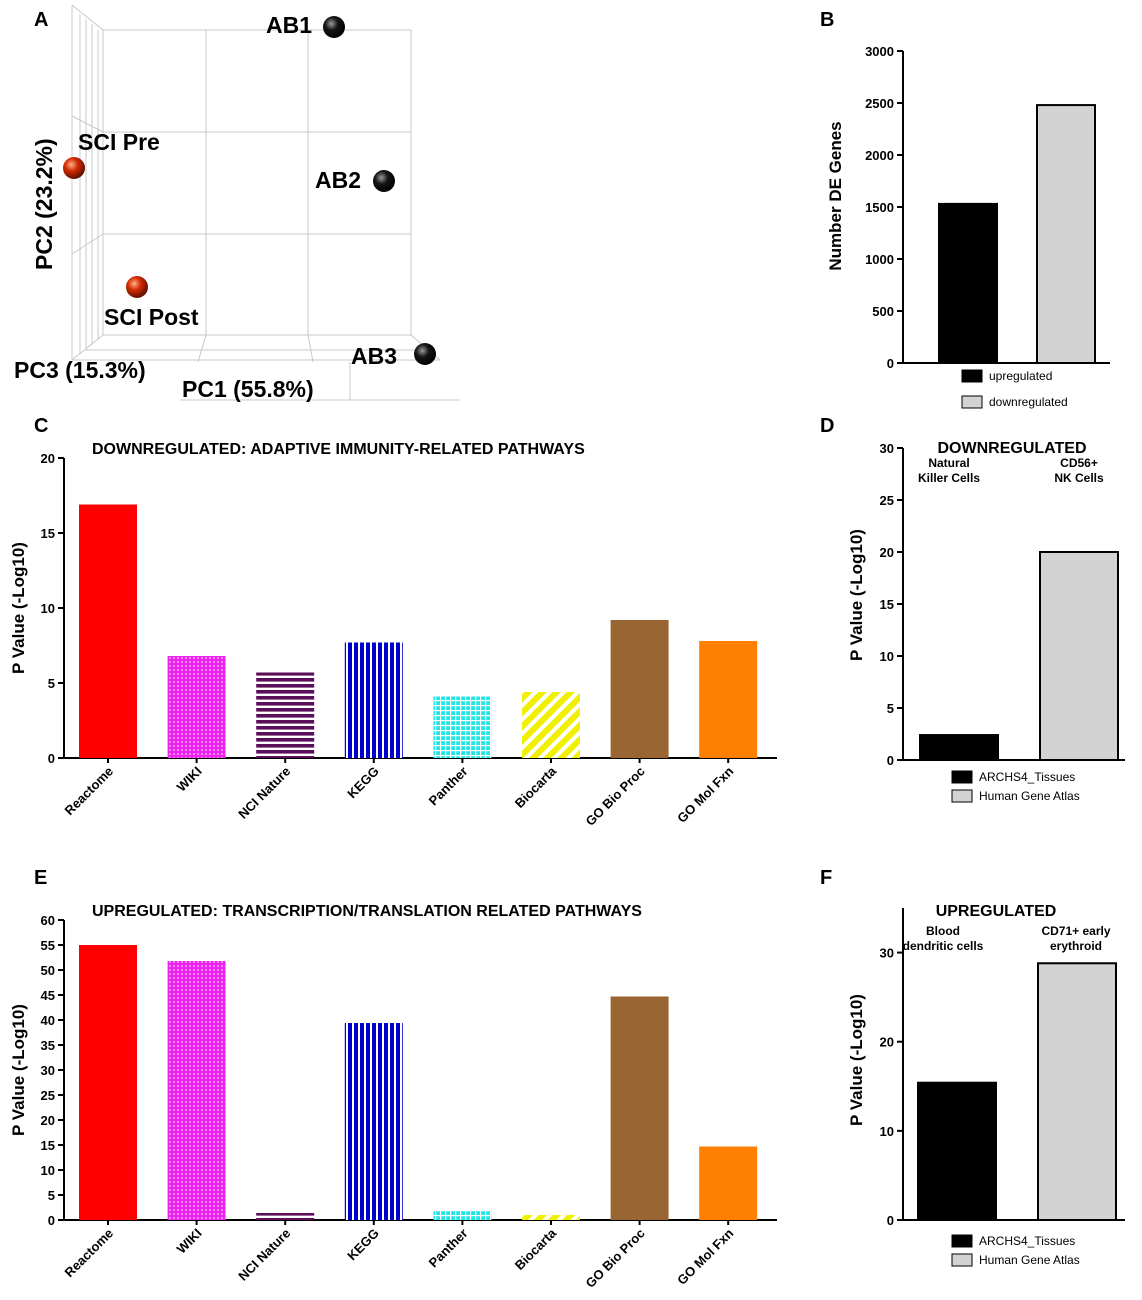  Describe the element at coordinates (949, 478) in the screenshot. I see `bar-annotation-archs4-tissues: Killer Cells` at that location.